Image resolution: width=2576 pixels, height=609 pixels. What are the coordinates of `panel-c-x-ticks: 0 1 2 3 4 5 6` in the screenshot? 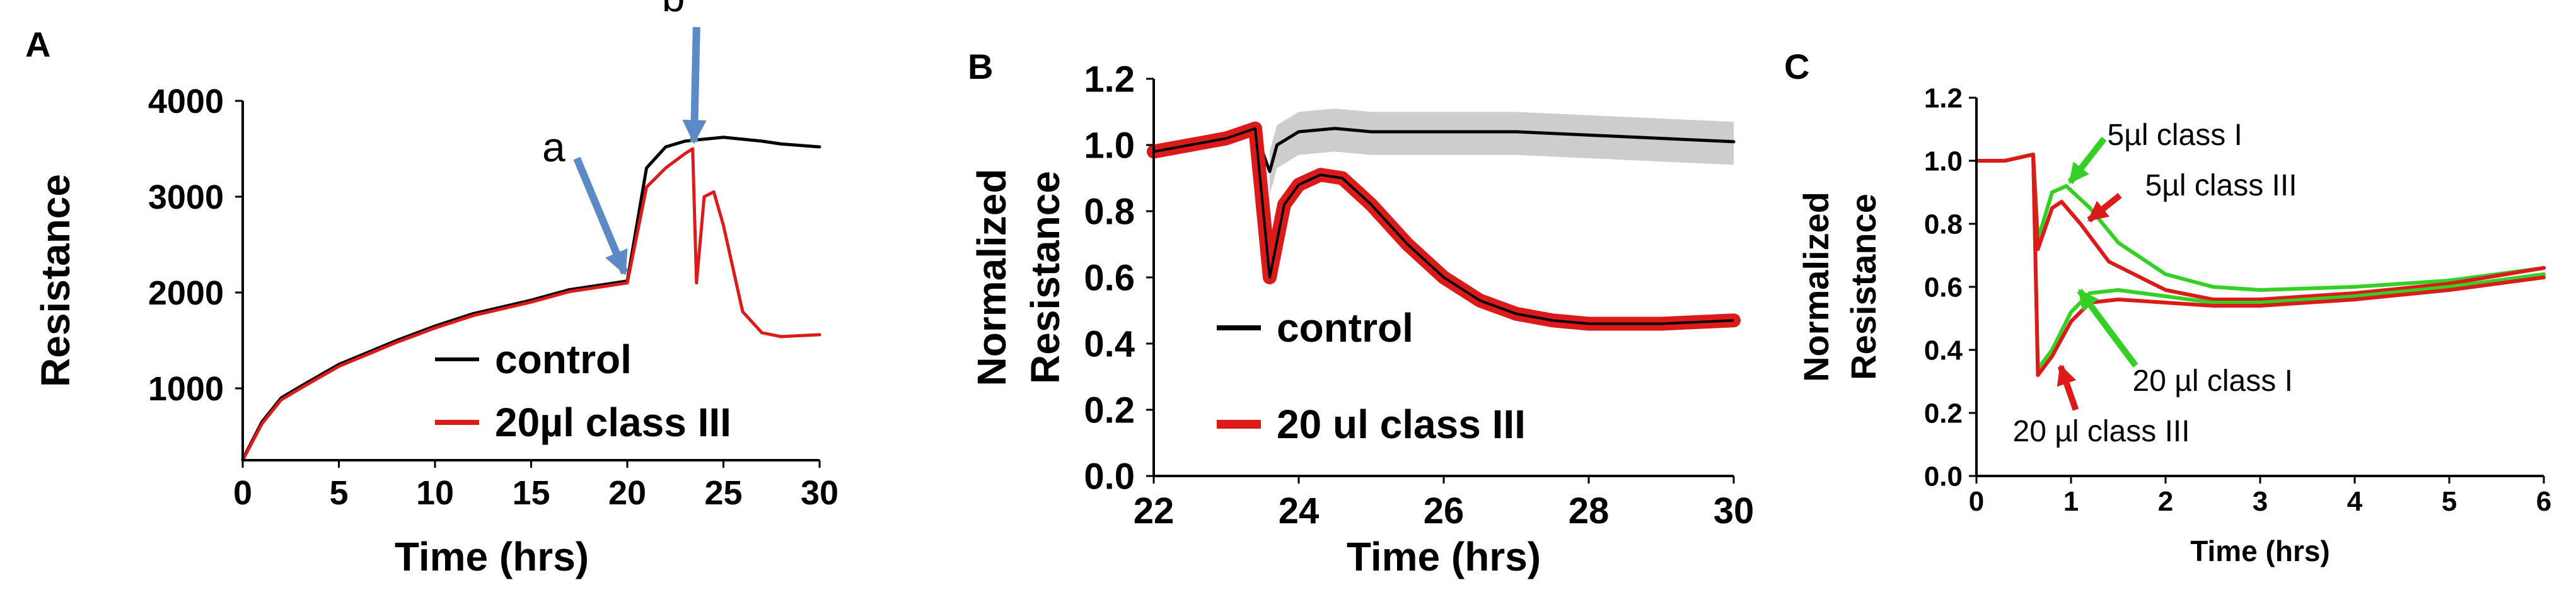 It's located at (2260, 496).